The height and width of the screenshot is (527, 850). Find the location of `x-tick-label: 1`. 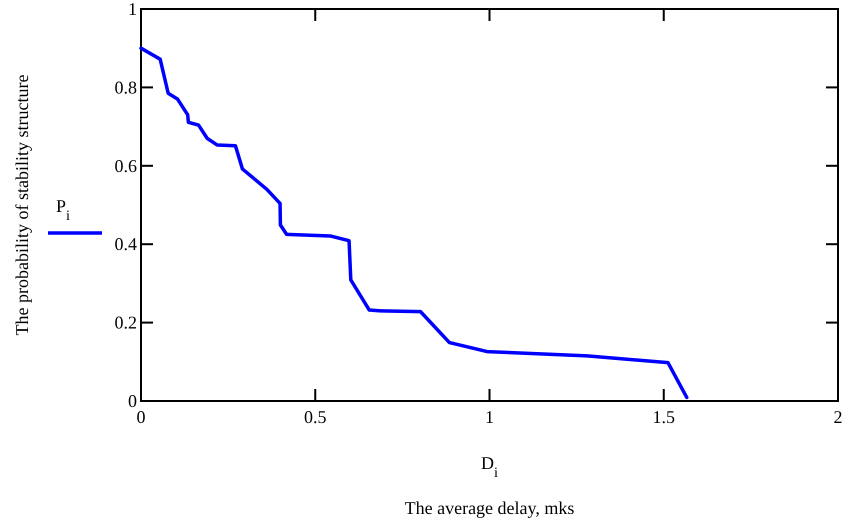

x-tick-label: 1 is located at coordinates (489, 417).